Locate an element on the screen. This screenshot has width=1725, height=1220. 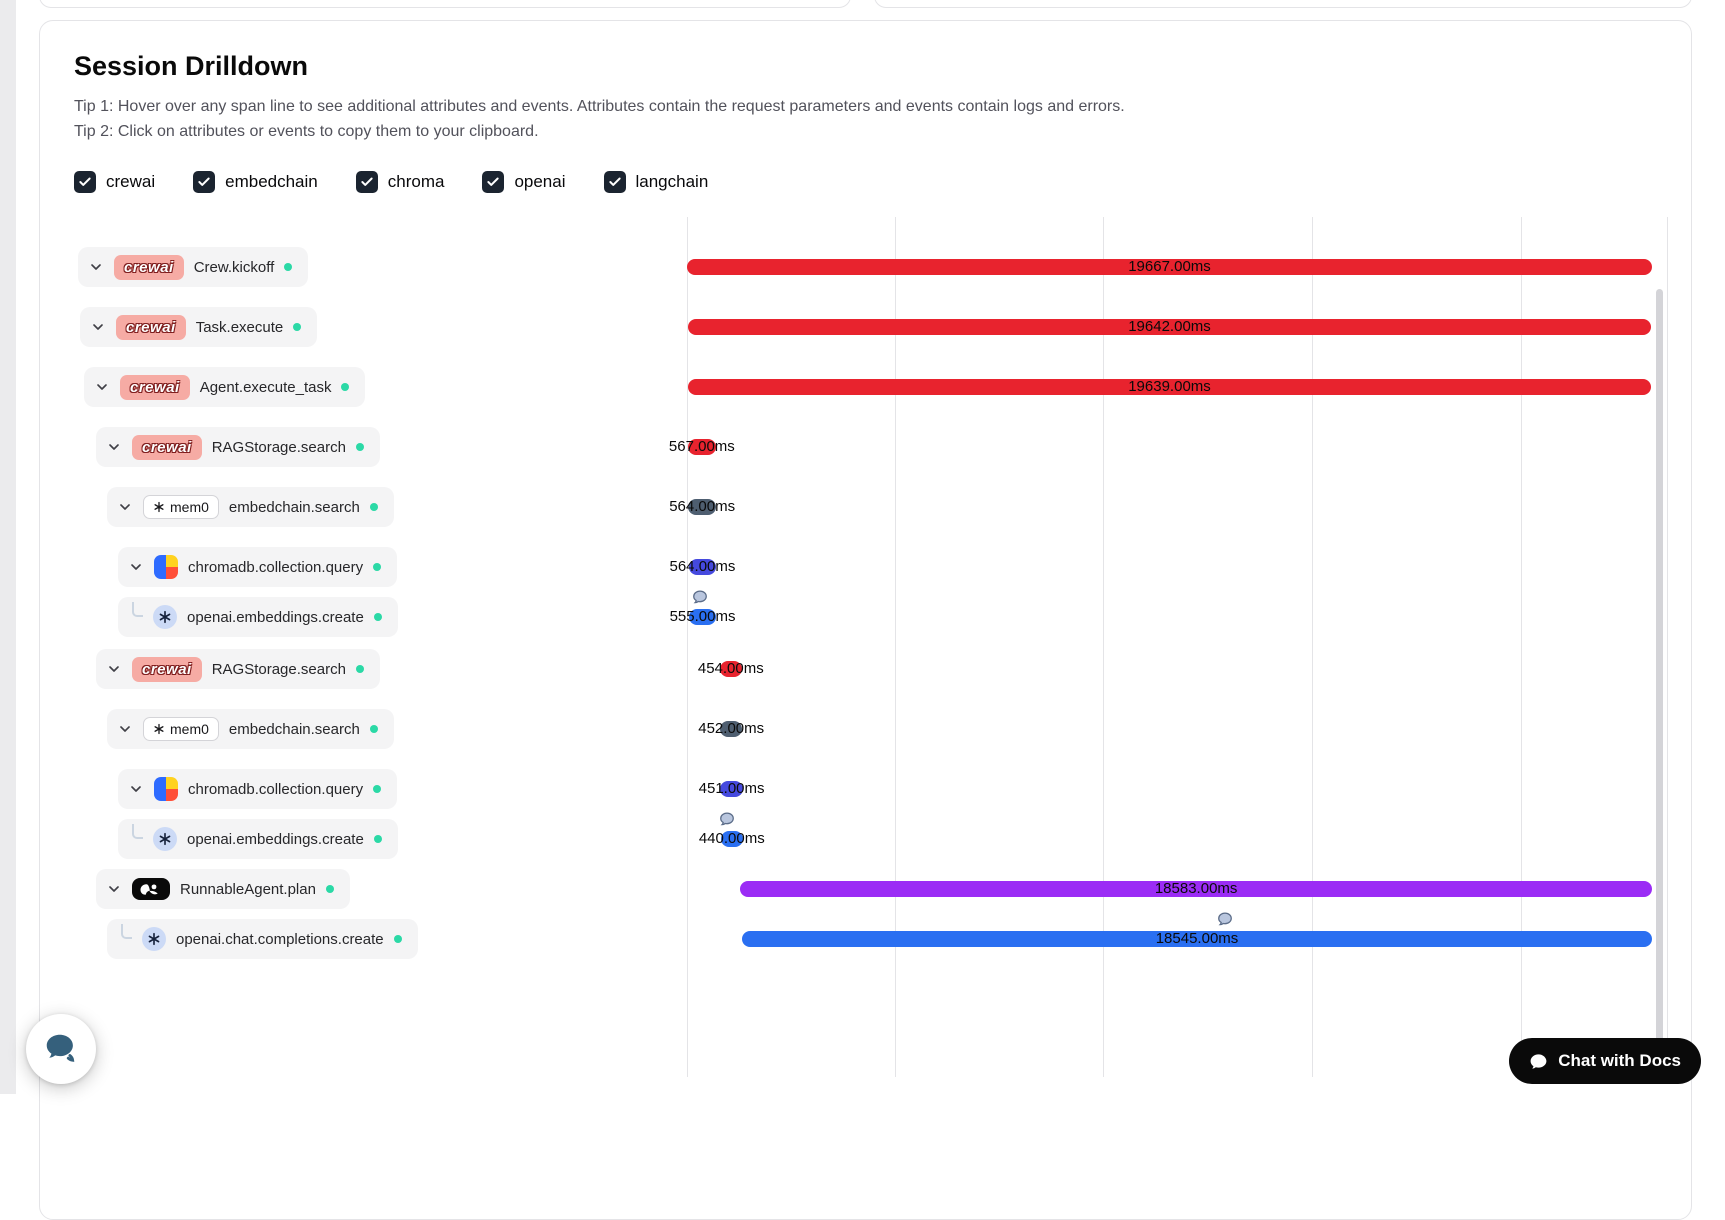
span-duration-label: 567.00ms is located at coordinates (701, 446).